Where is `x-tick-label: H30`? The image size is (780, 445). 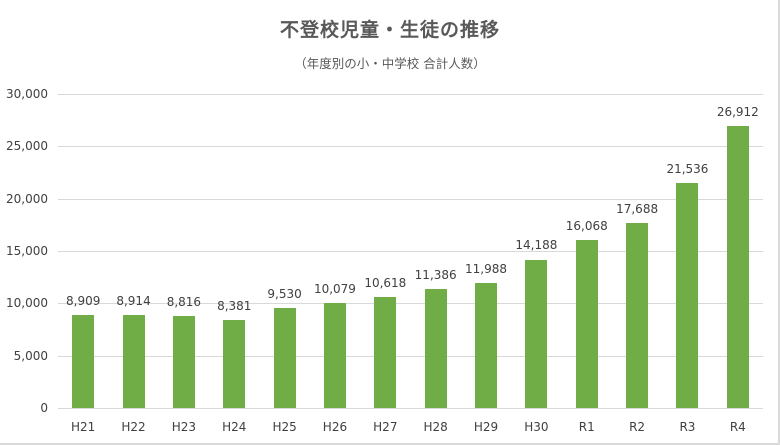
x-tick-label: H30 is located at coordinates (536, 427).